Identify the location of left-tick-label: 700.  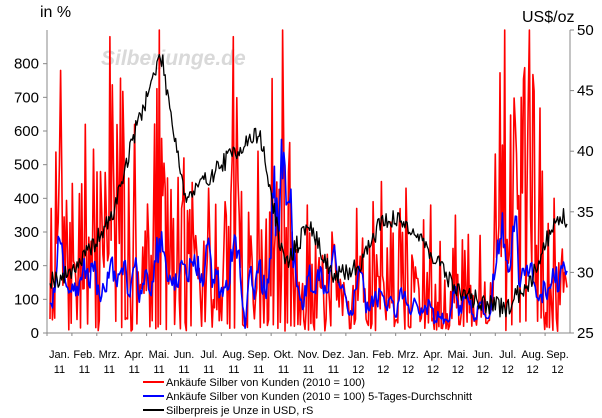
(26, 97).